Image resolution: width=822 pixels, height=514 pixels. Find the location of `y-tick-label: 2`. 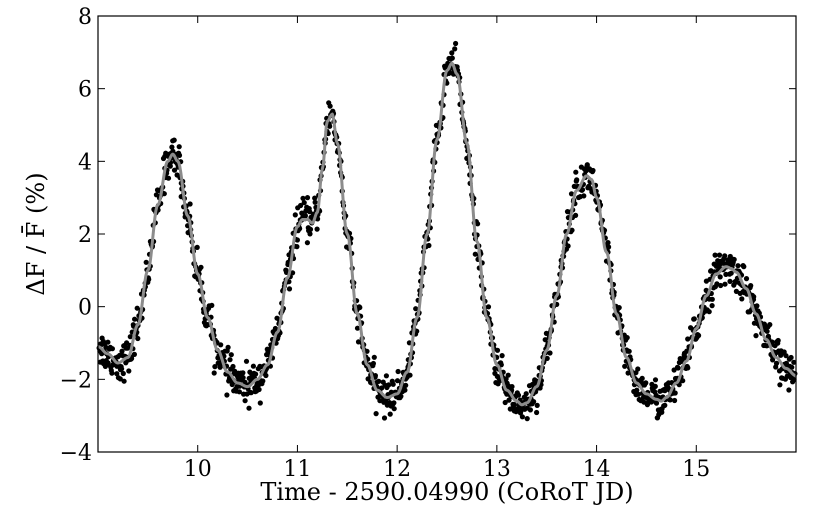

y-tick-label: 2 is located at coordinates (85, 235).